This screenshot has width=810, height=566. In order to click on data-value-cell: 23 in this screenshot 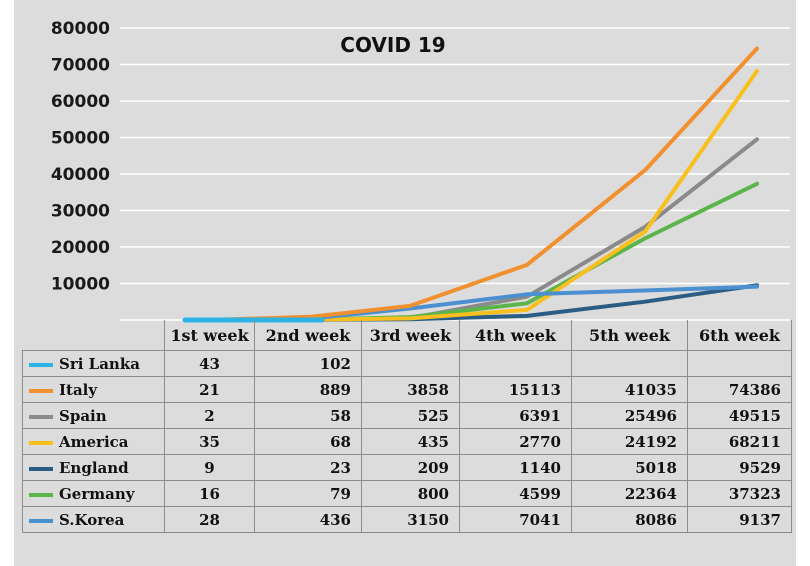, I will do `click(308, 467)`.